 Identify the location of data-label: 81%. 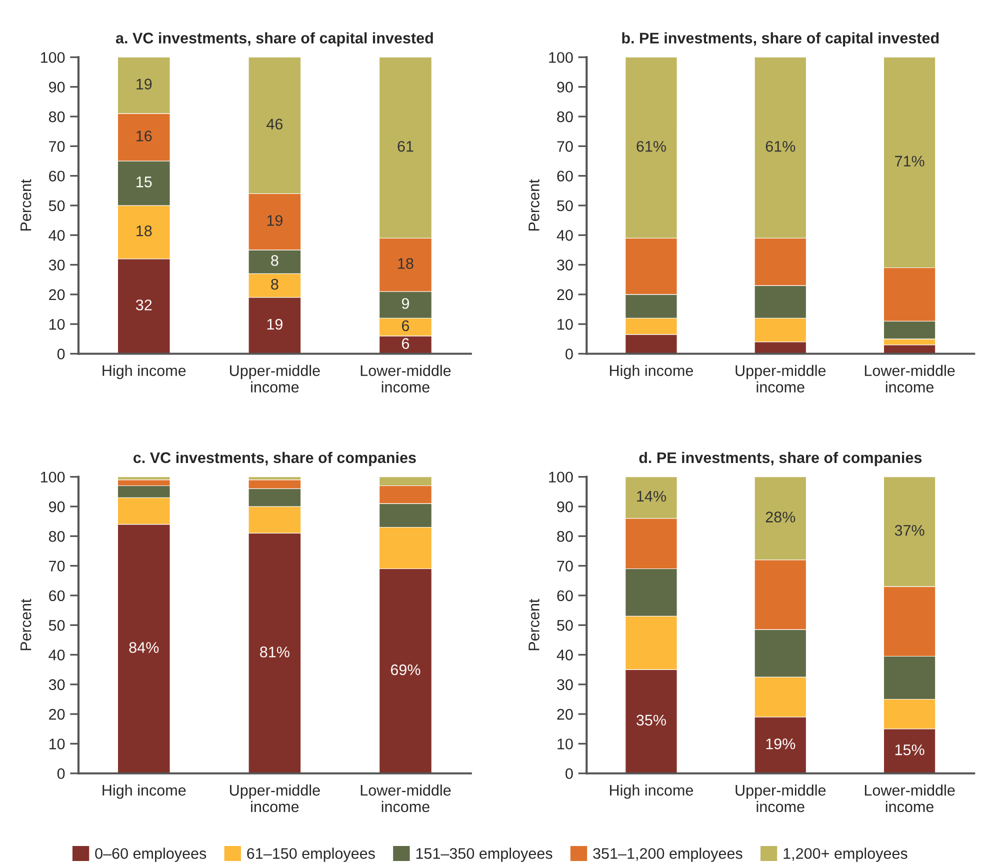
(275, 652).